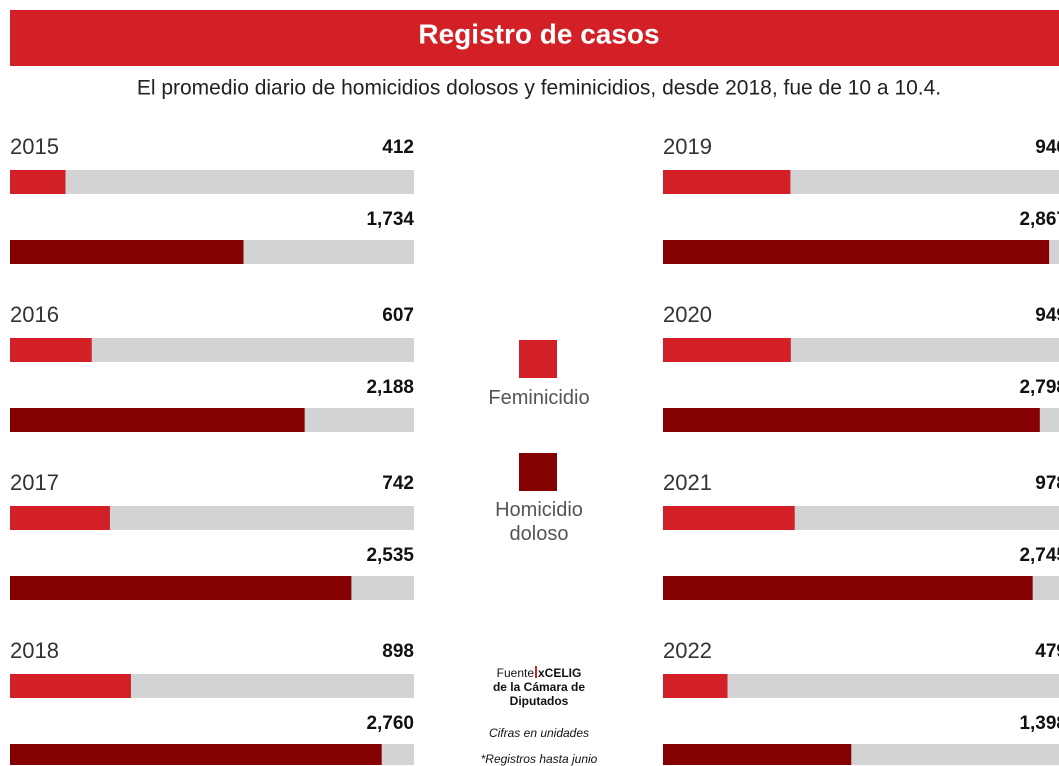 This screenshot has width=1059, height=766. I want to click on value-label: 2,745, so click(1039, 555).